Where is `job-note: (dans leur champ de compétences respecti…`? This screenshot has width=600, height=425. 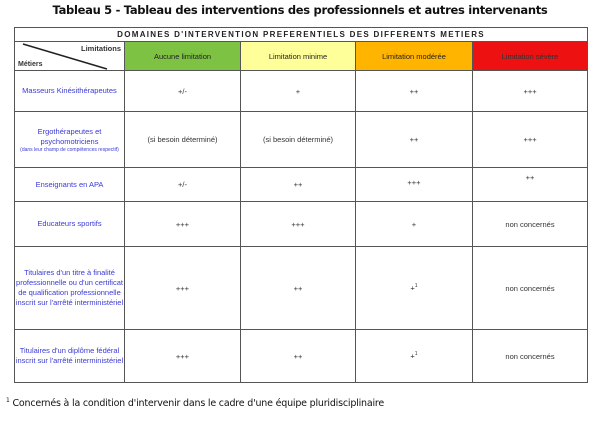
job-note: (dans leur champ de compétences respecti… is located at coordinates (69, 149).